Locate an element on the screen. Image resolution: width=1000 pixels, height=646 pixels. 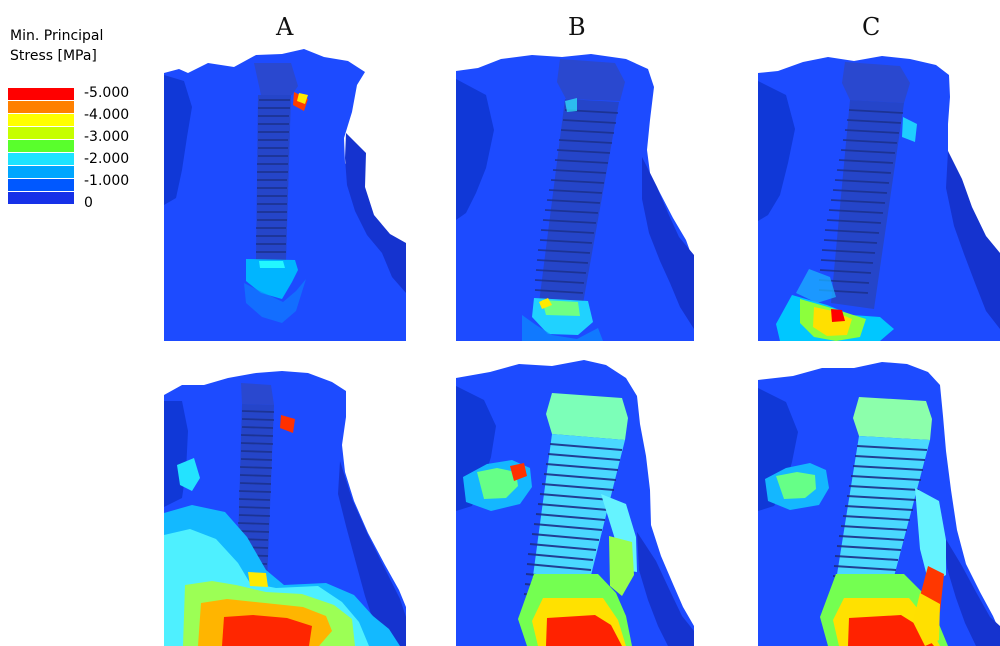
legend-label-zero: 0 is located at coordinates (88, 203).